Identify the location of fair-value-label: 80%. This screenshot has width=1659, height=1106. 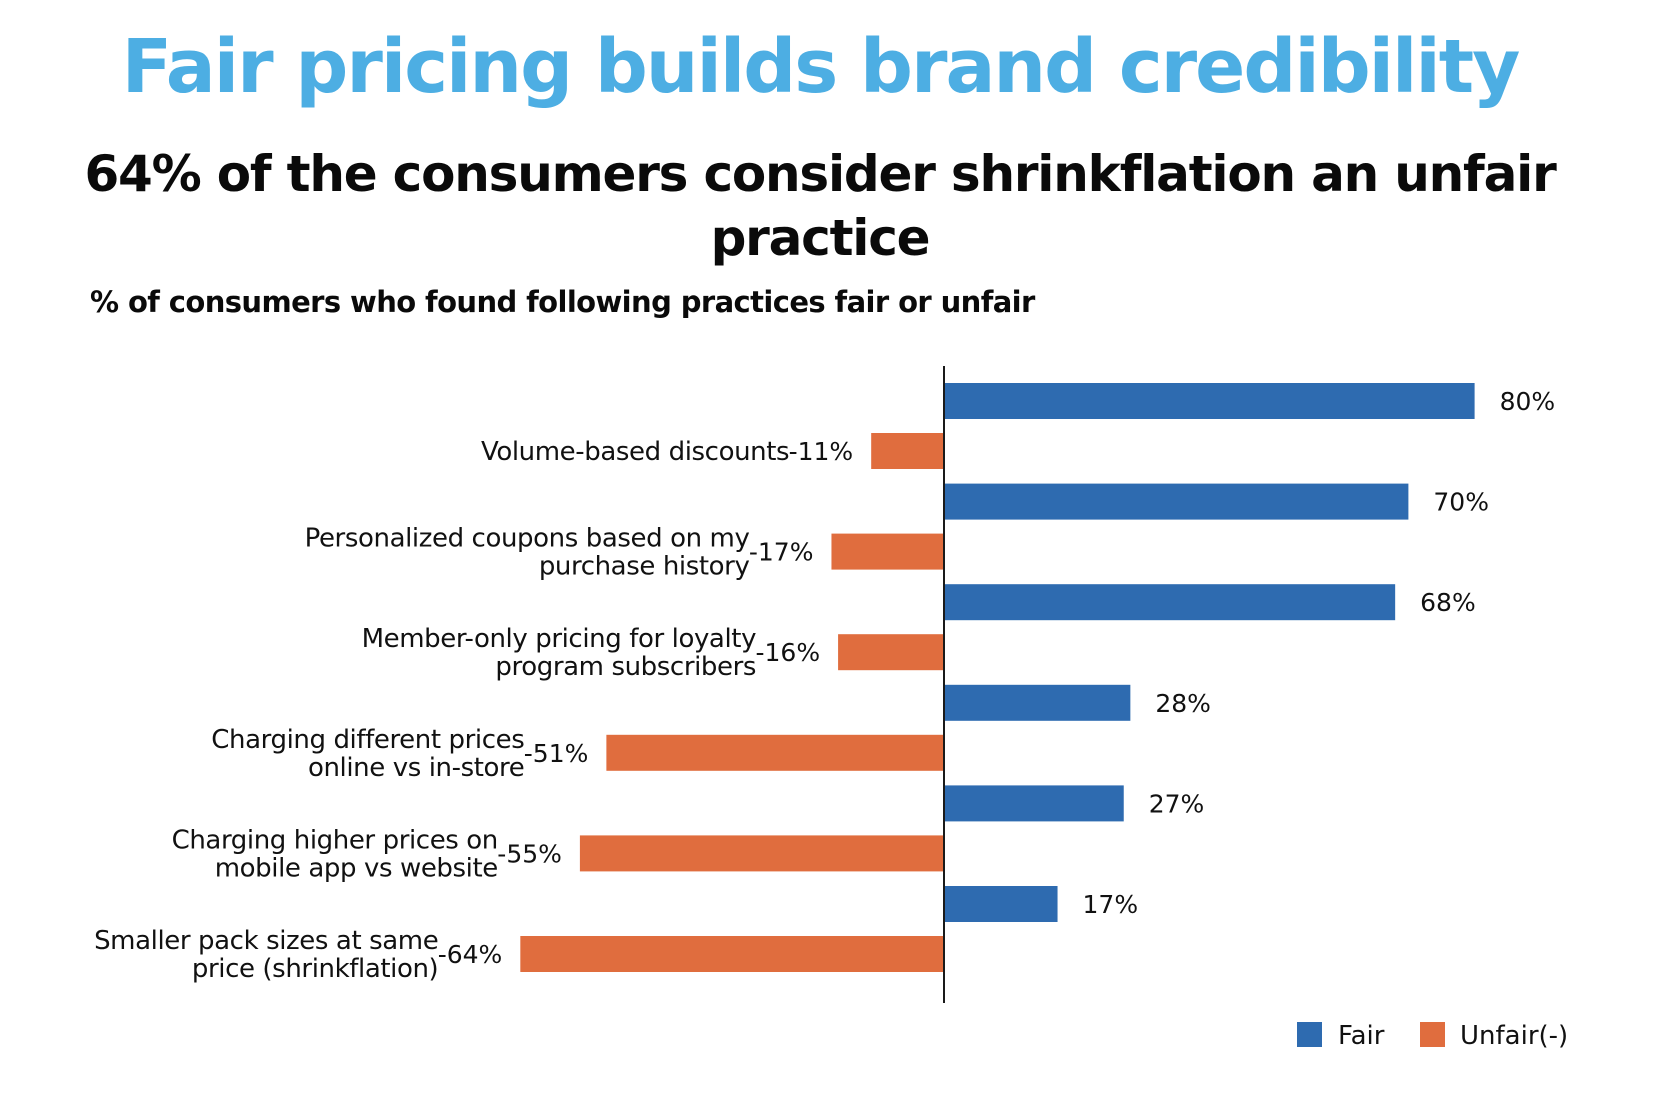
(1528, 401).